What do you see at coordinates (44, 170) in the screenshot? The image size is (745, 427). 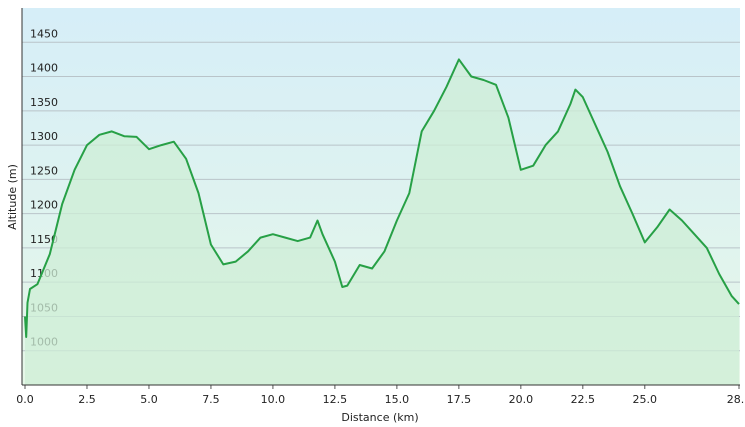 I see `y-tick-label: 1250` at bounding box center [44, 170].